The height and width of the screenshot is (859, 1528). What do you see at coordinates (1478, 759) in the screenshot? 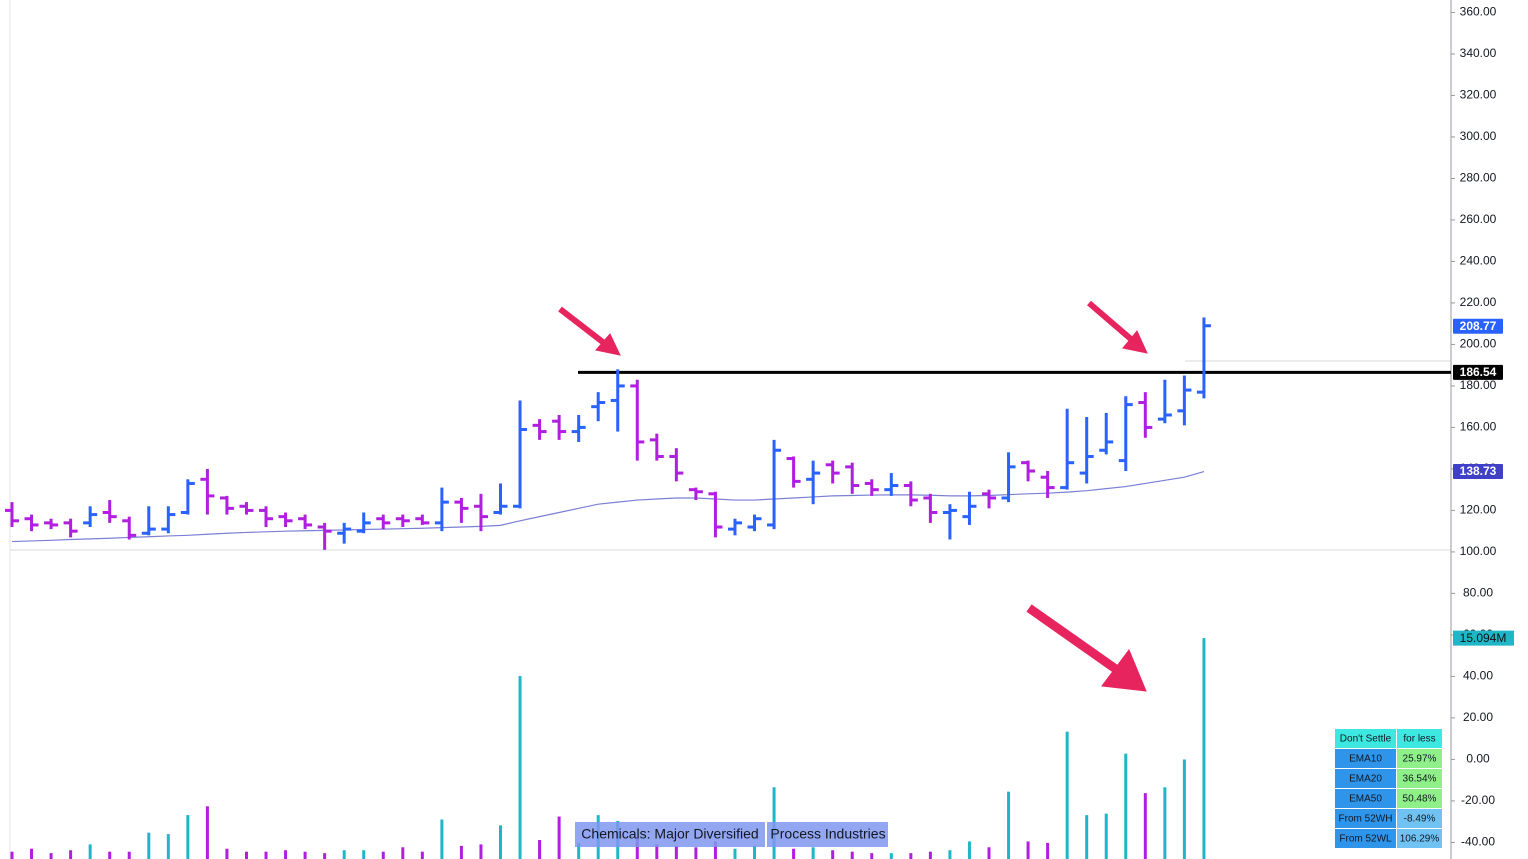
I see `y-tick-label: 0.00` at bounding box center [1478, 759].